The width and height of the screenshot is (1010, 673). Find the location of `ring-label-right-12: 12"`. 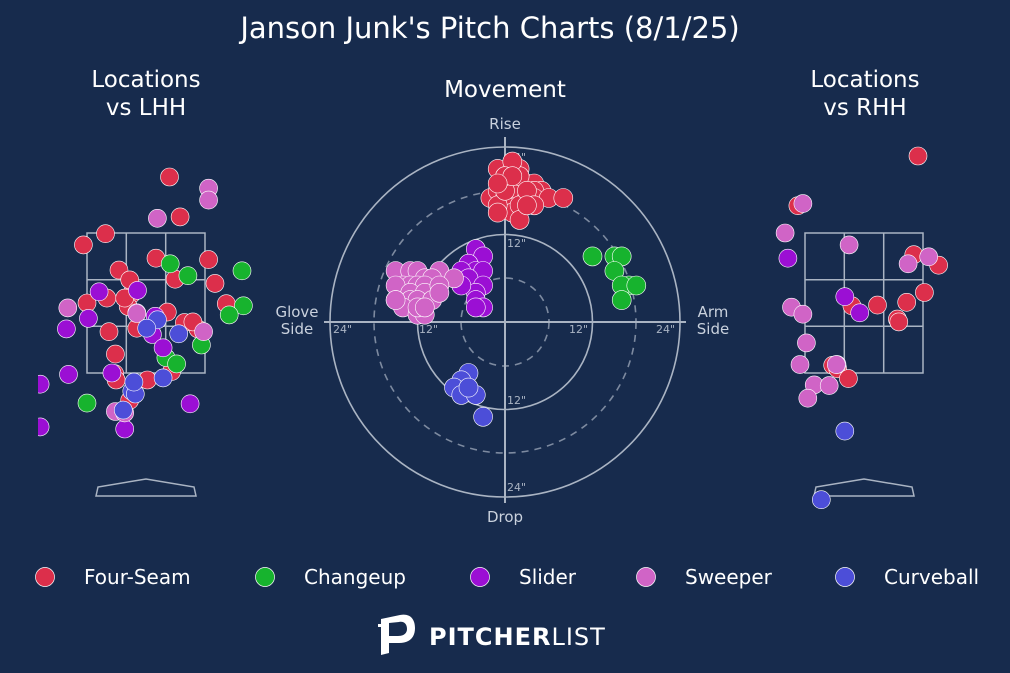

ring-label-right-12: 12" is located at coordinates (578, 329).